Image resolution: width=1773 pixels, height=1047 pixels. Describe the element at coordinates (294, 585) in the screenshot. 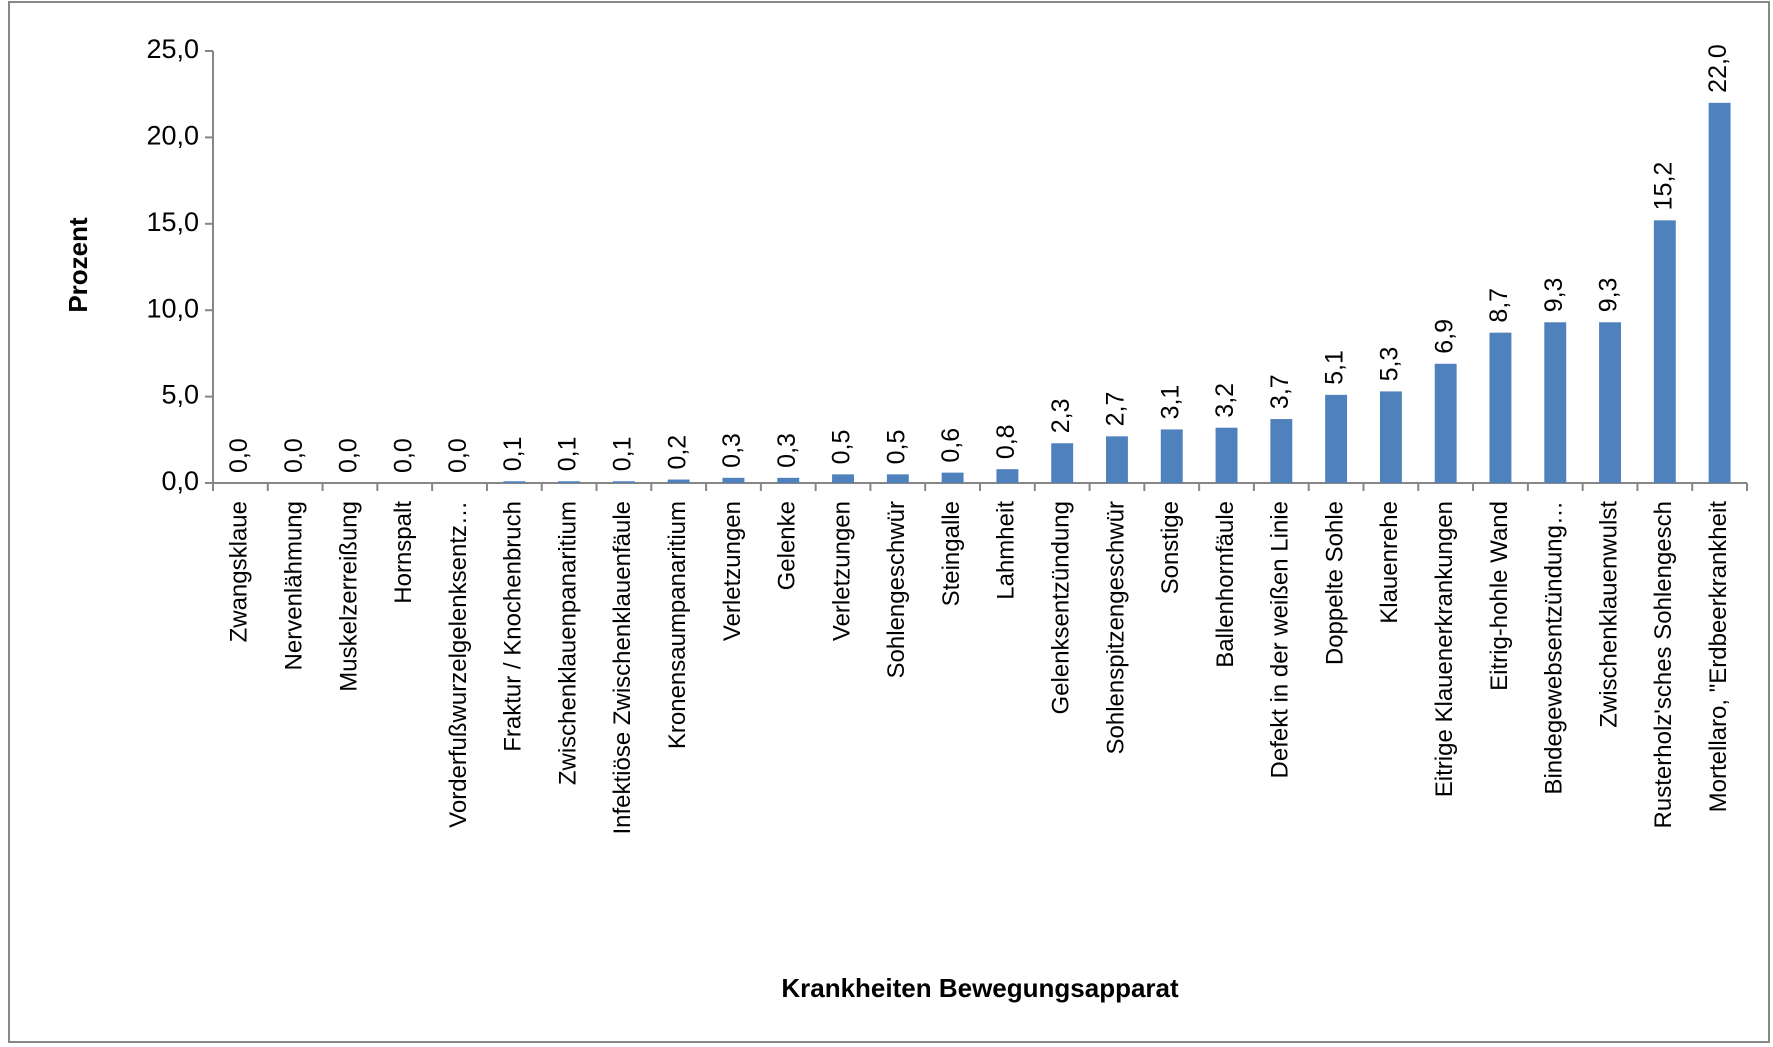

I see `x-tick-label: Nervenlähmung` at that location.